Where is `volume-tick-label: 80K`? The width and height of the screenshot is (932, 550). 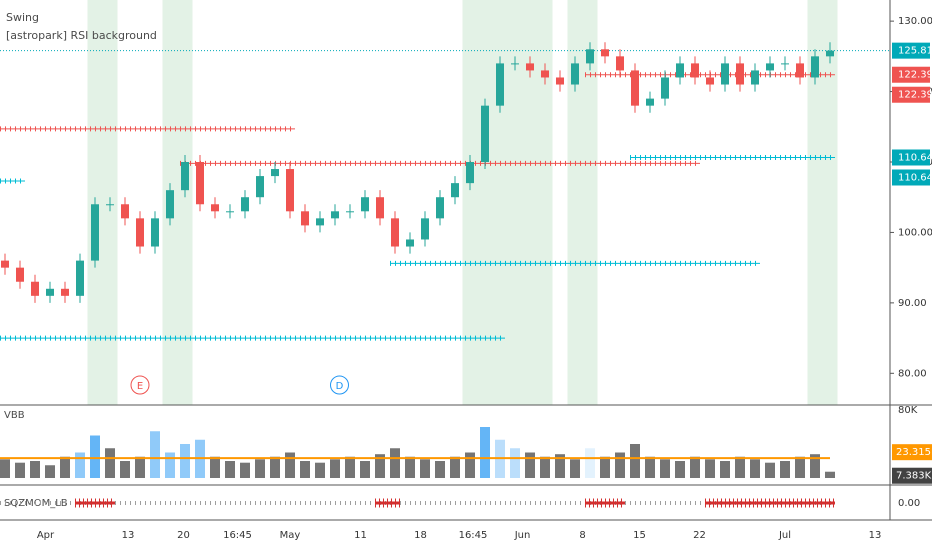 volume-tick-label: 80K is located at coordinates (908, 410).